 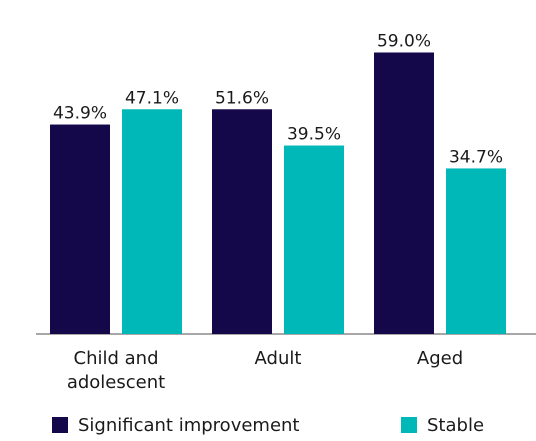 What do you see at coordinates (116, 370) in the screenshot?
I see `x-tick-label-0: Child and adolescent` at bounding box center [116, 370].